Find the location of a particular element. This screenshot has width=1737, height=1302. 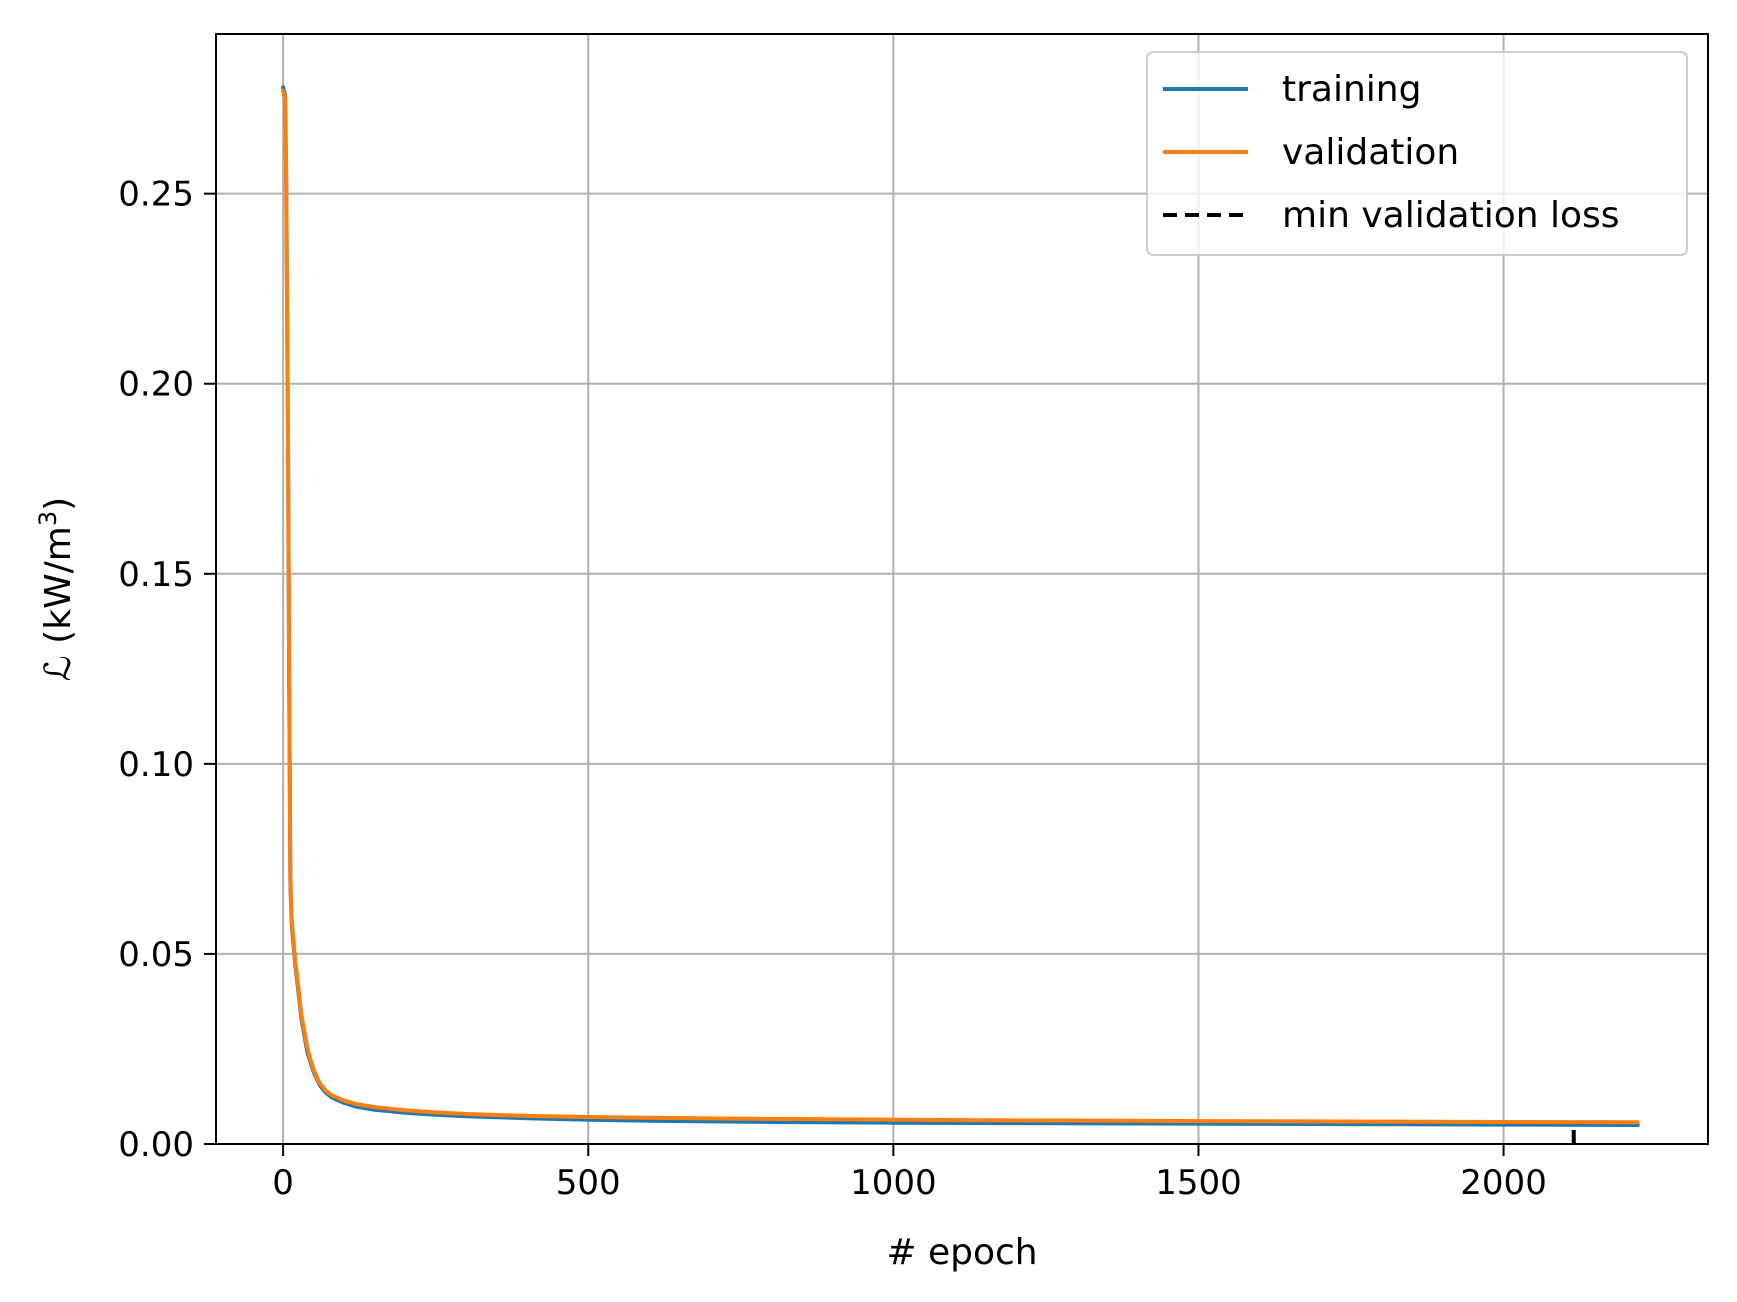

legend: training validation min validation loss is located at coordinates (1417, 153).